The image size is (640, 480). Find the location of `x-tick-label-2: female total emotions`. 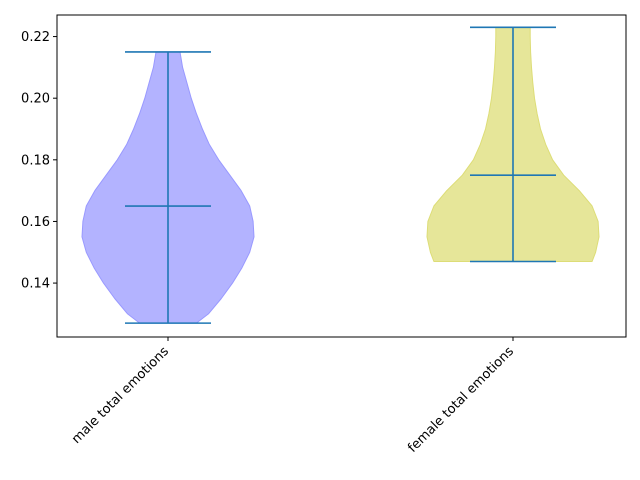

x-tick-label-2: female total emotions is located at coordinates (461, 400).